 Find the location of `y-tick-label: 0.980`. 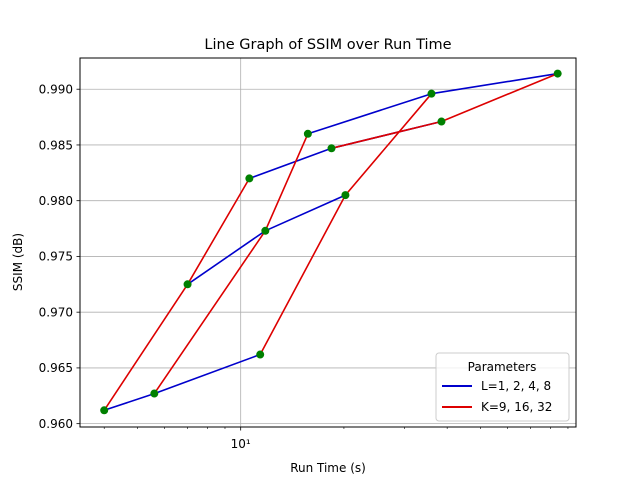

y-tick-label: 0.980 is located at coordinates (56, 201).